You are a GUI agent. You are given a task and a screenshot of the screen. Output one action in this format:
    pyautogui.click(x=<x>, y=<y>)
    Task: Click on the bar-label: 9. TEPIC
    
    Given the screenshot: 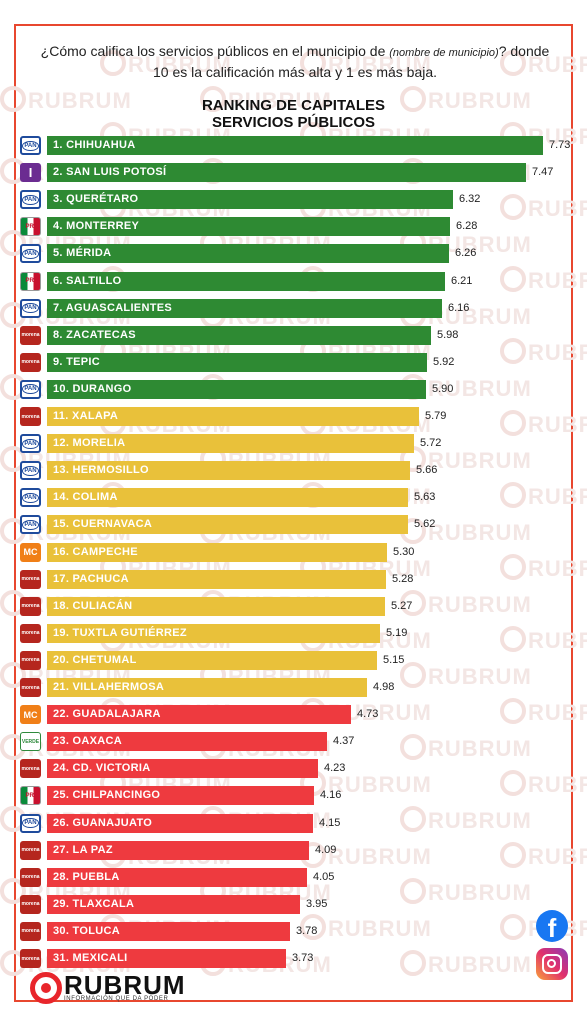 What is the action you would take?
    pyautogui.click(x=77, y=361)
    